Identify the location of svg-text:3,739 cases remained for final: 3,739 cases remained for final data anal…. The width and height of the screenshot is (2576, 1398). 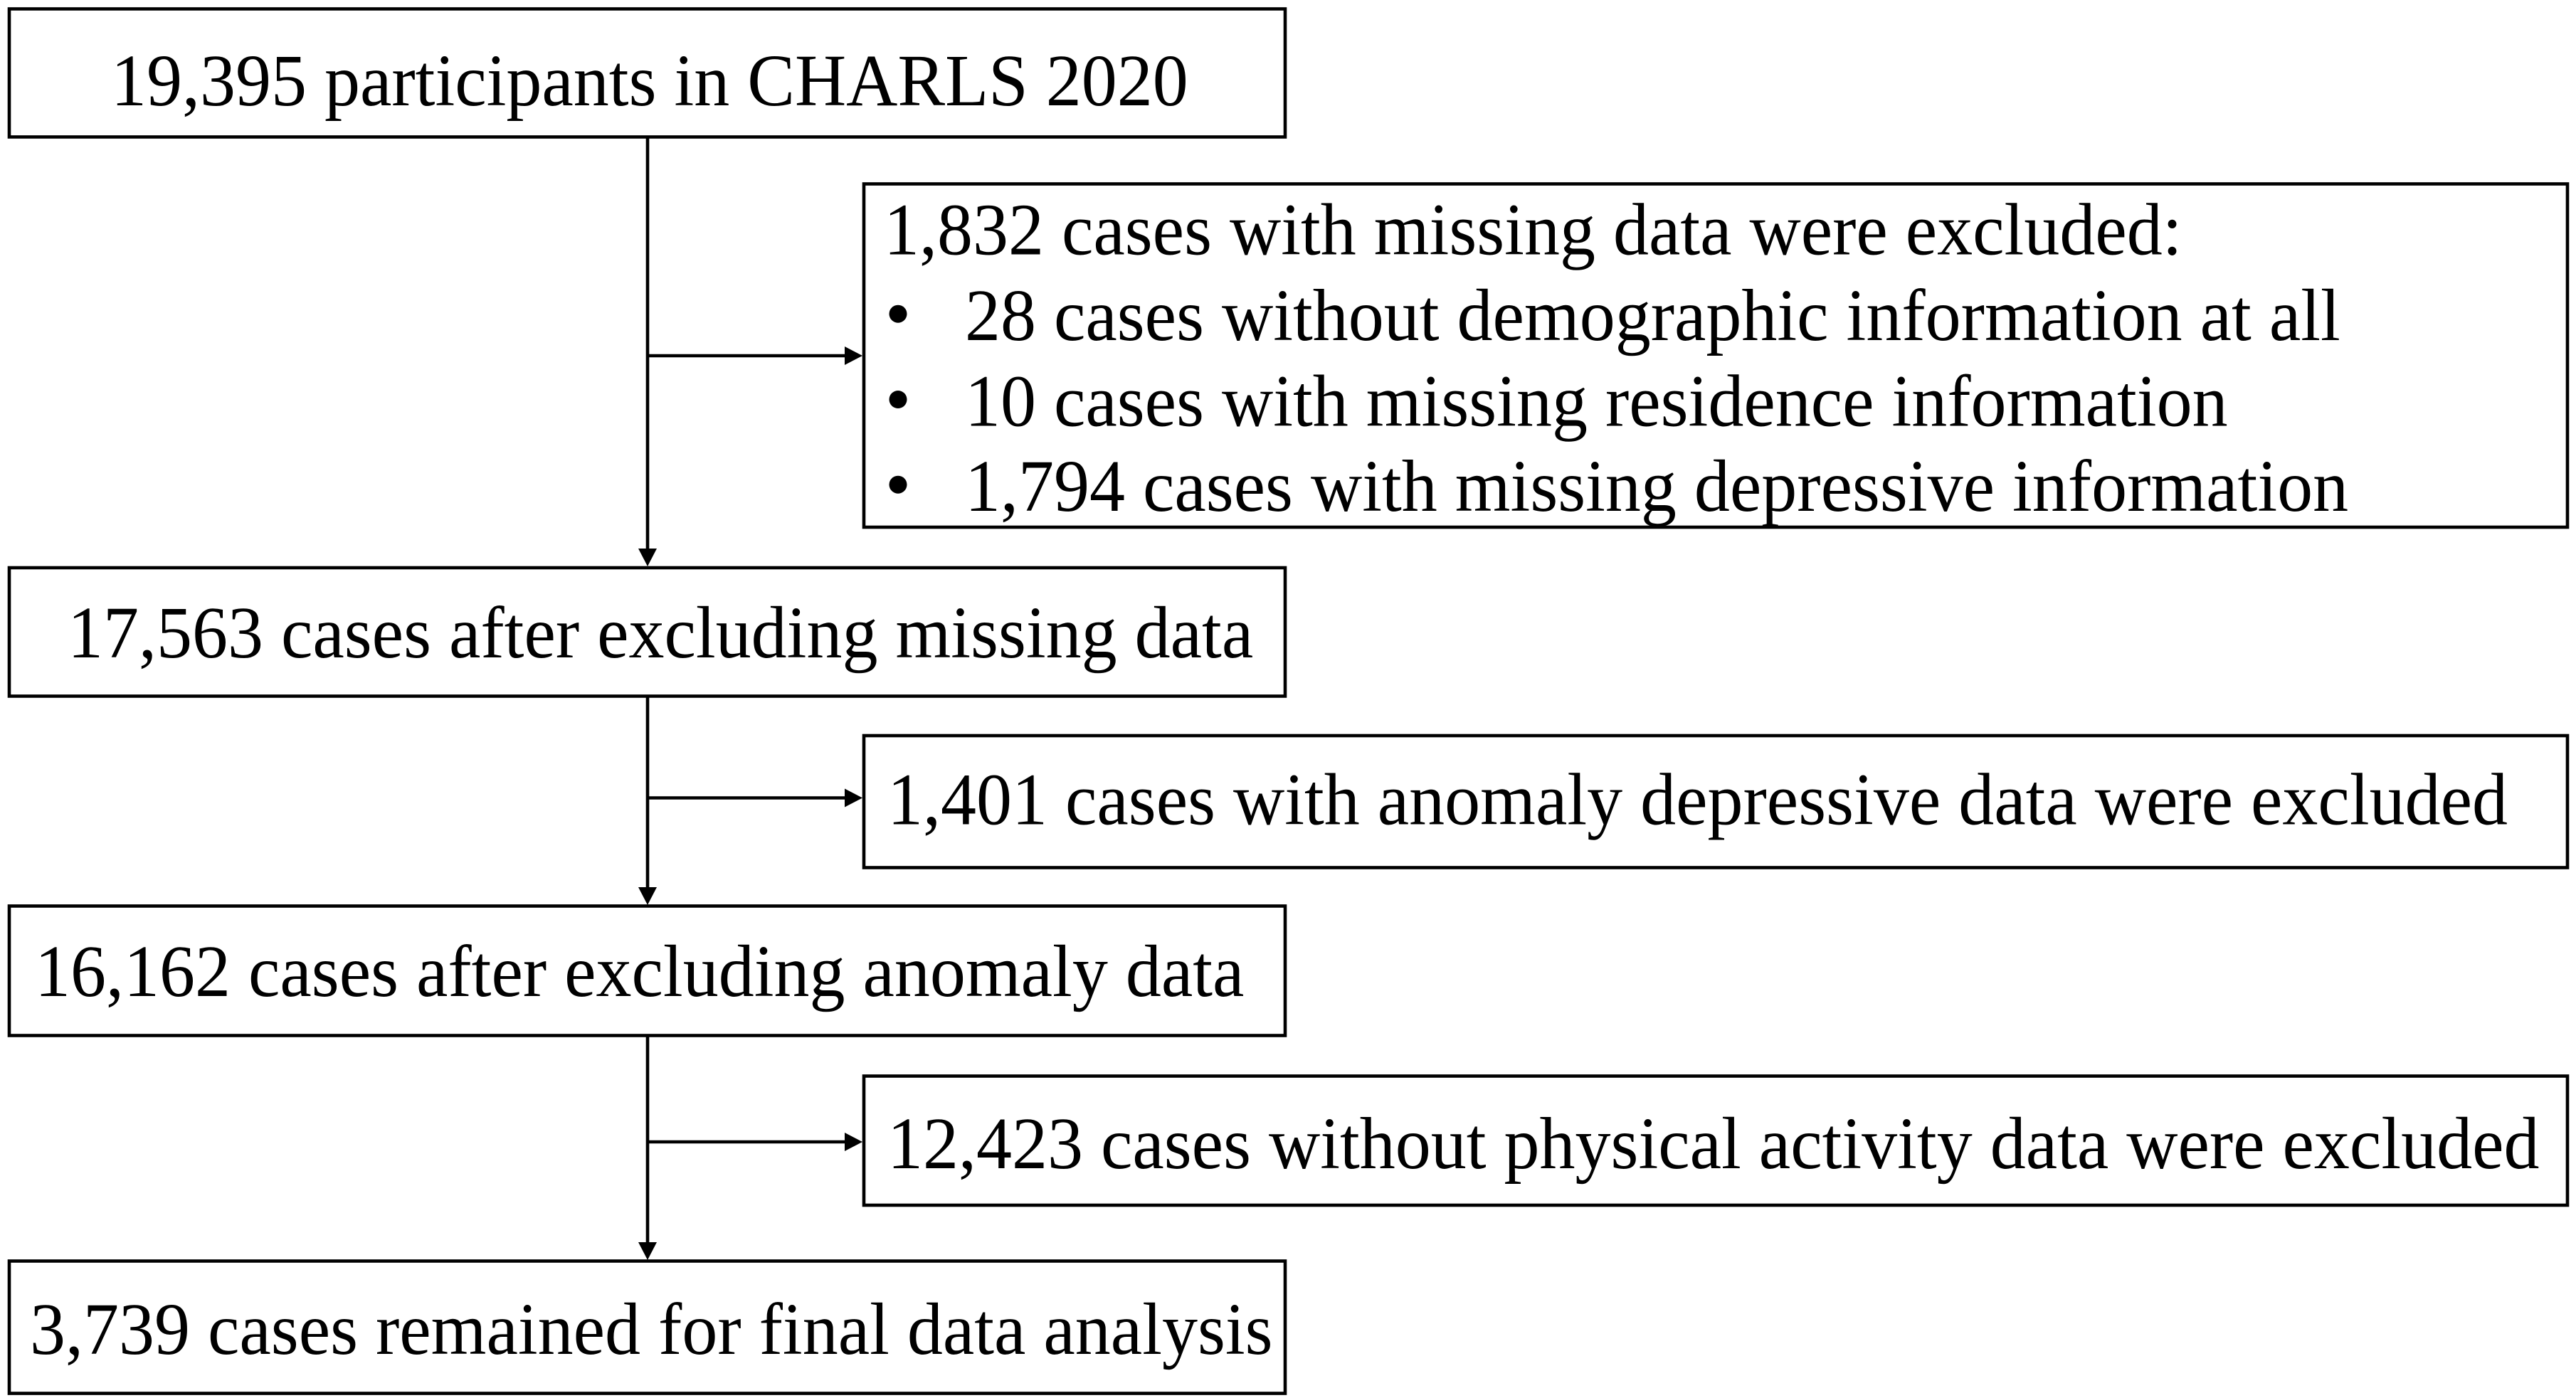
(651, 1330).